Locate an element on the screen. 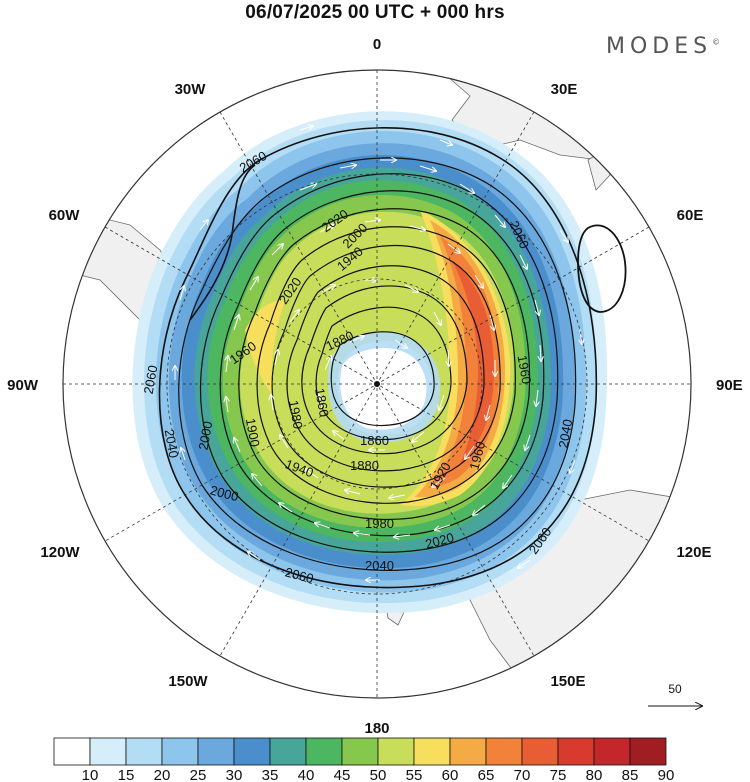 The width and height of the screenshot is (750, 782). contour-label: 2020 is located at coordinates (440, 541).